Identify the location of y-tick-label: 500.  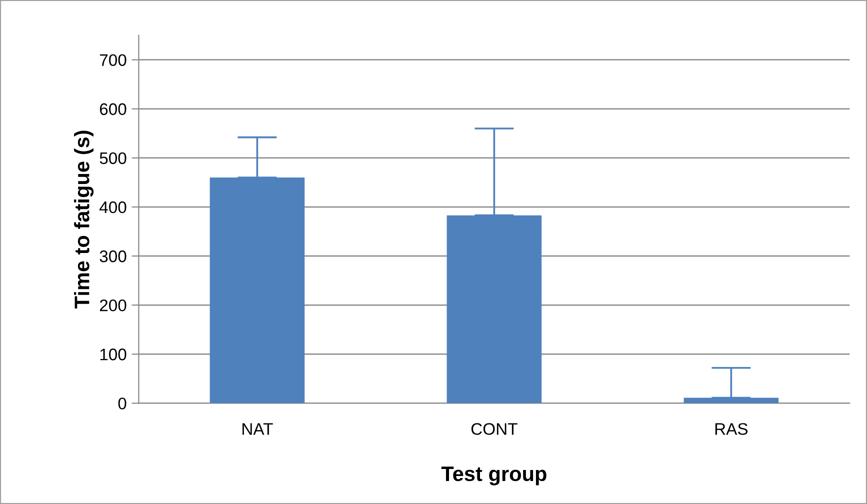
(113, 158).